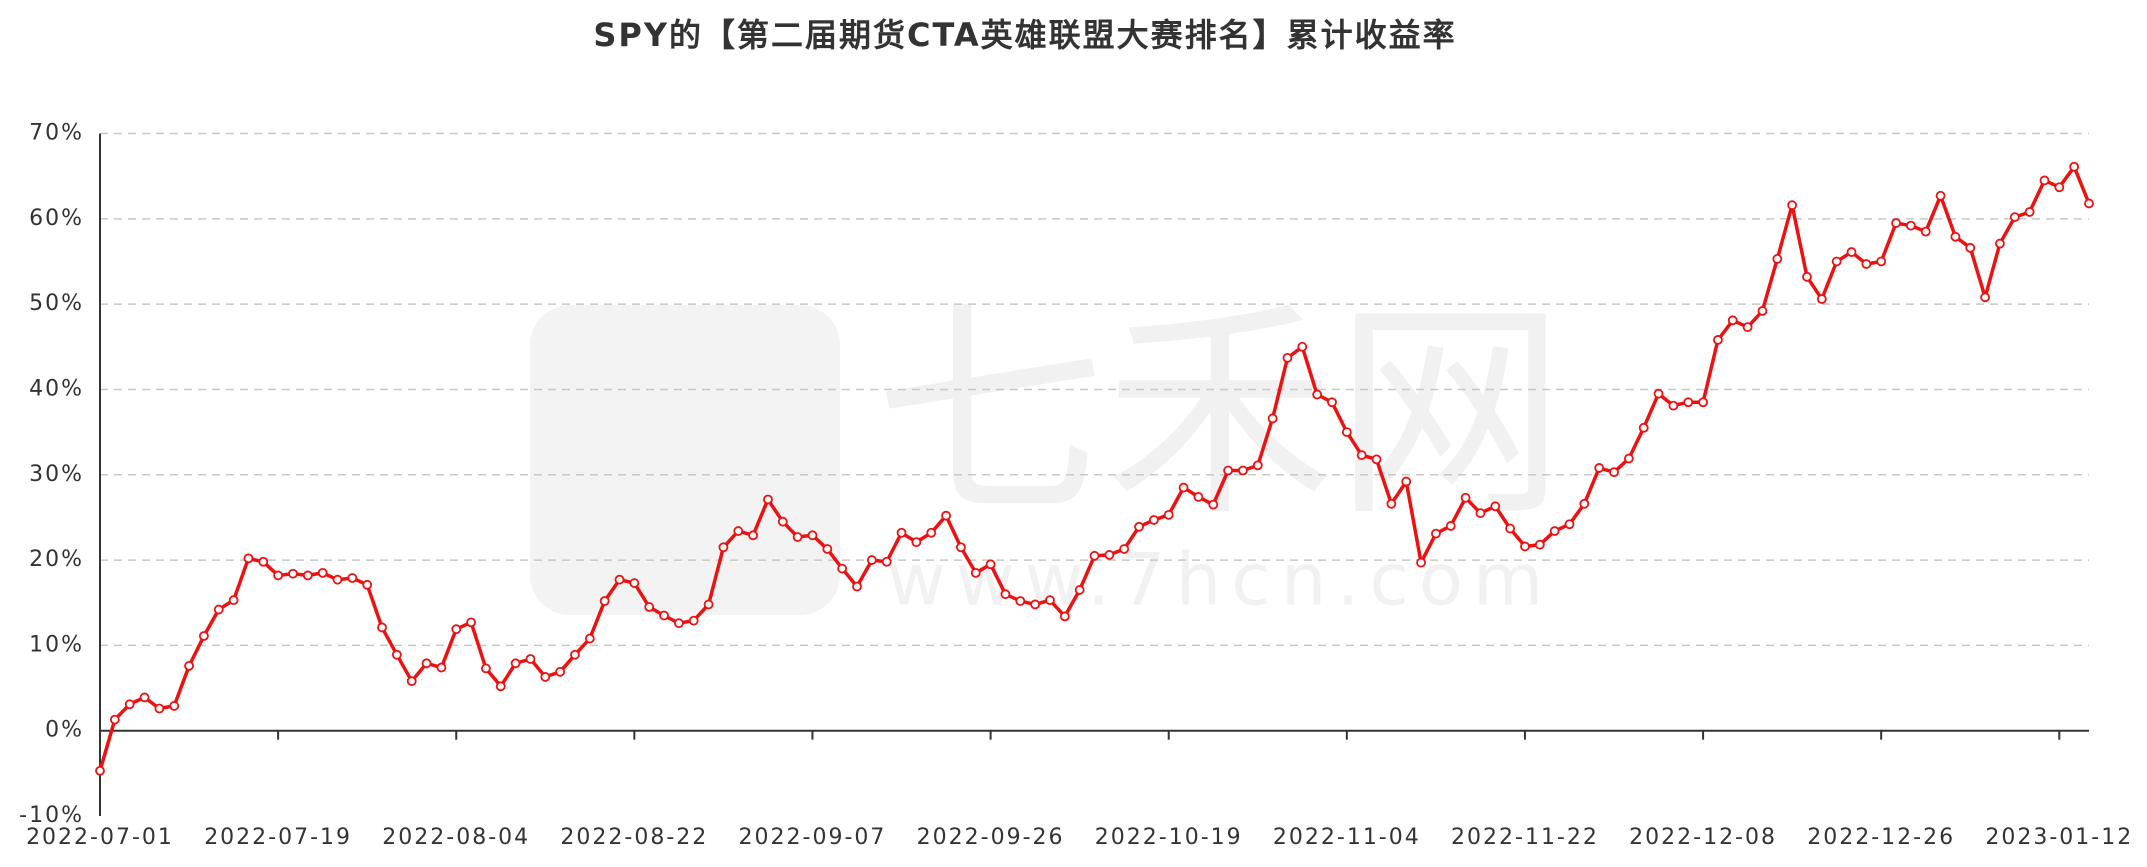 This screenshot has height=867, width=2147. Describe the element at coordinates (1024, 35) in the screenshot. I see `chart-title: SPY的【第二届期货CTA英雄联盟大赛排名】累计收益率` at that location.